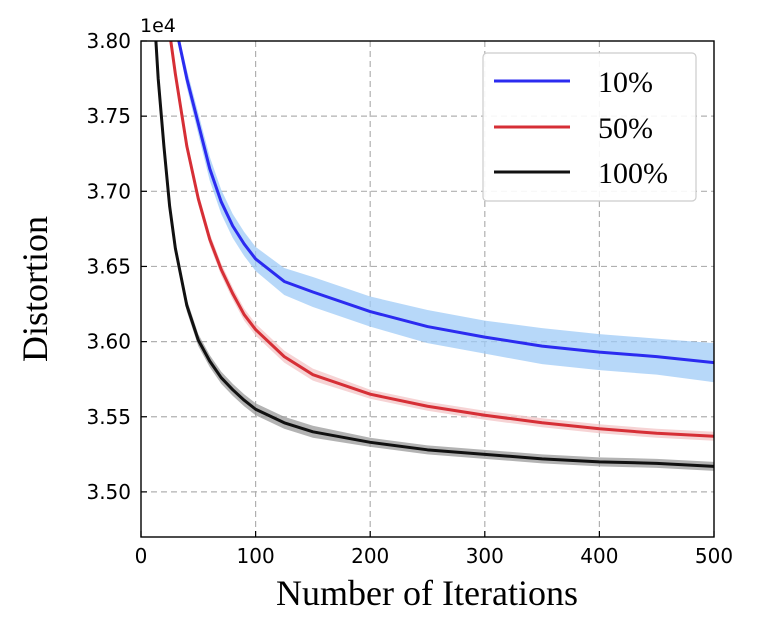 This screenshot has height=632, width=760. What do you see at coordinates (108, 417) in the screenshot?
I see `y-tick-label: 3.55` at bounding box center [108, 417].